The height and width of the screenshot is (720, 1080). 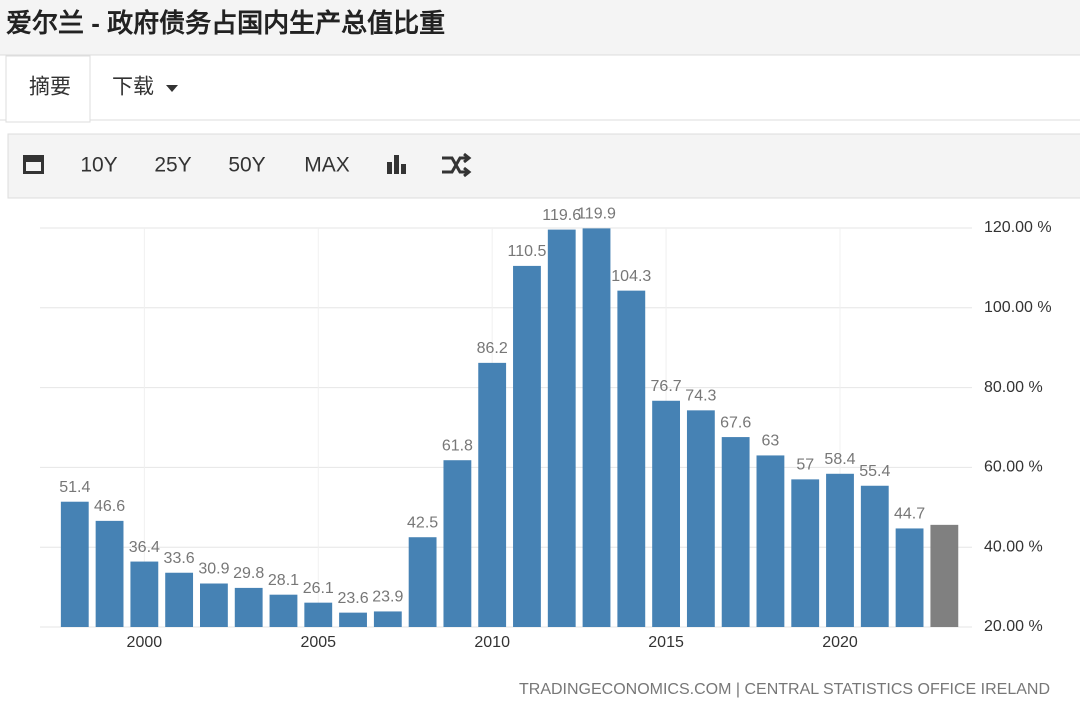 I want to click on value-label: 42.5, so click(x=422, y=522).